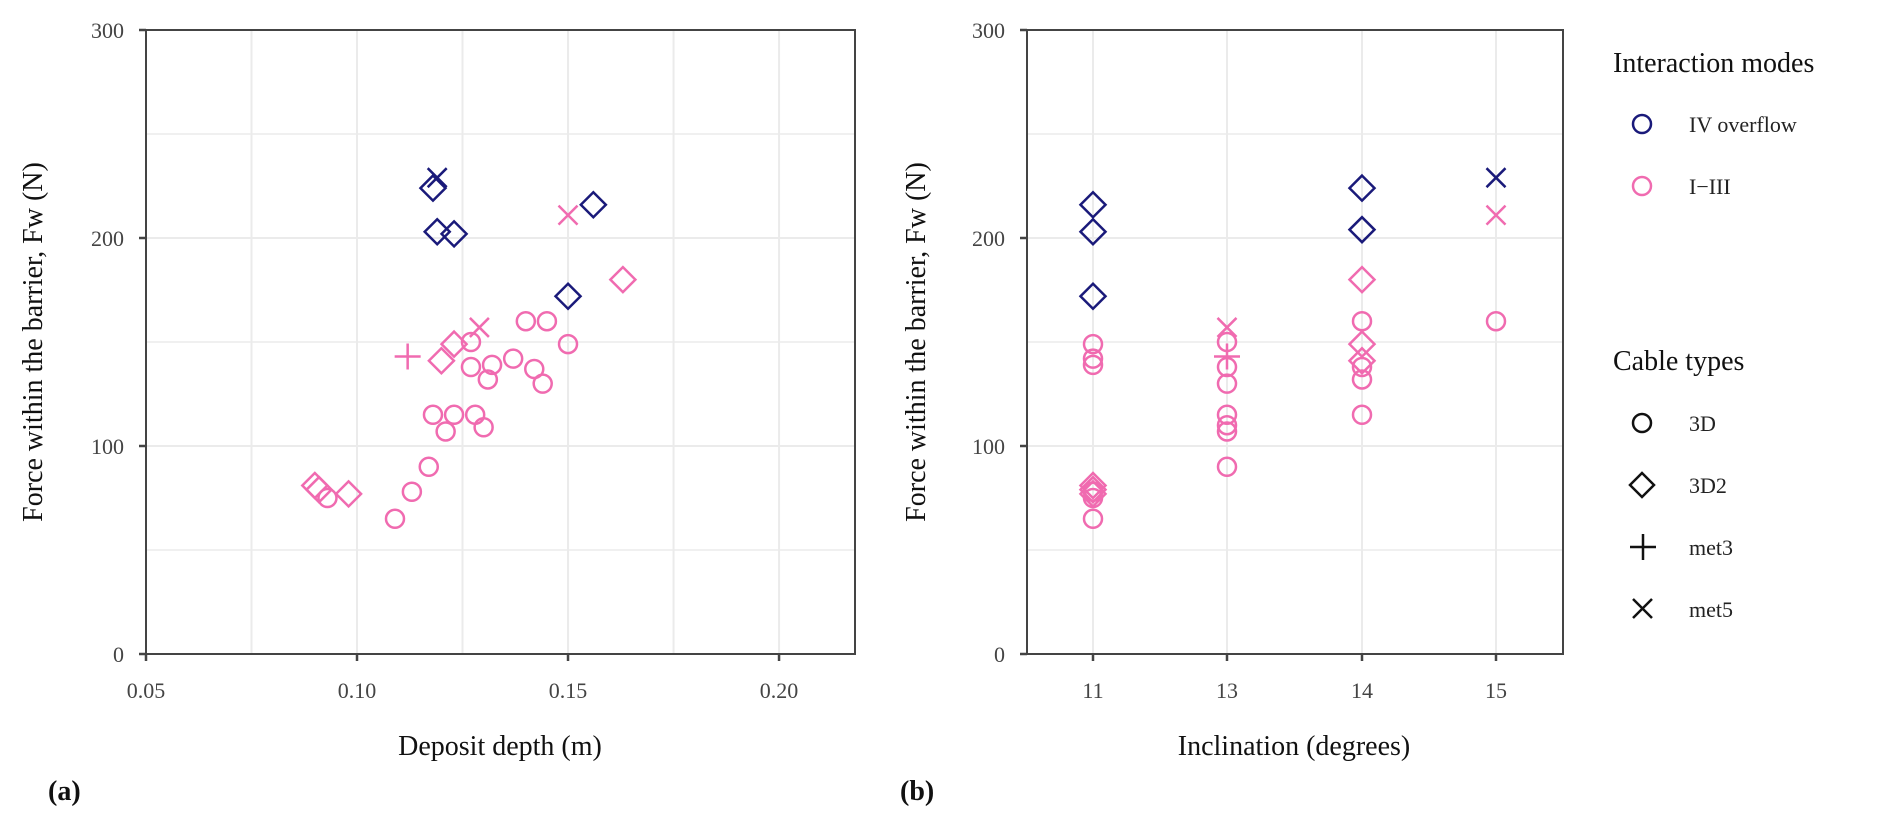 The width and height of the screenshot is (1892, 823). Describe the element at coordinates (1496, 690) in the screenshot. I see `x-tick-label: 15` at that location.